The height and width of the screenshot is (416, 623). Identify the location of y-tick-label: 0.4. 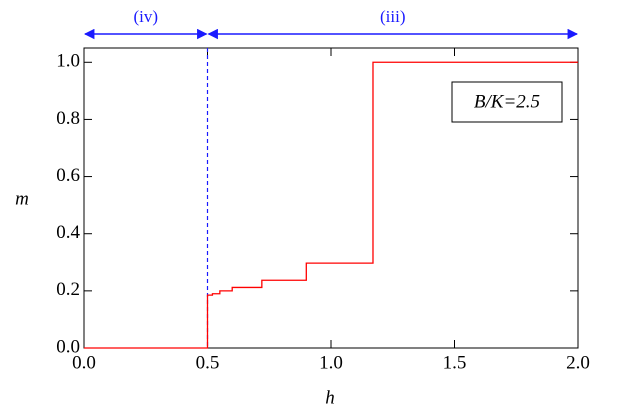
(68, 232).